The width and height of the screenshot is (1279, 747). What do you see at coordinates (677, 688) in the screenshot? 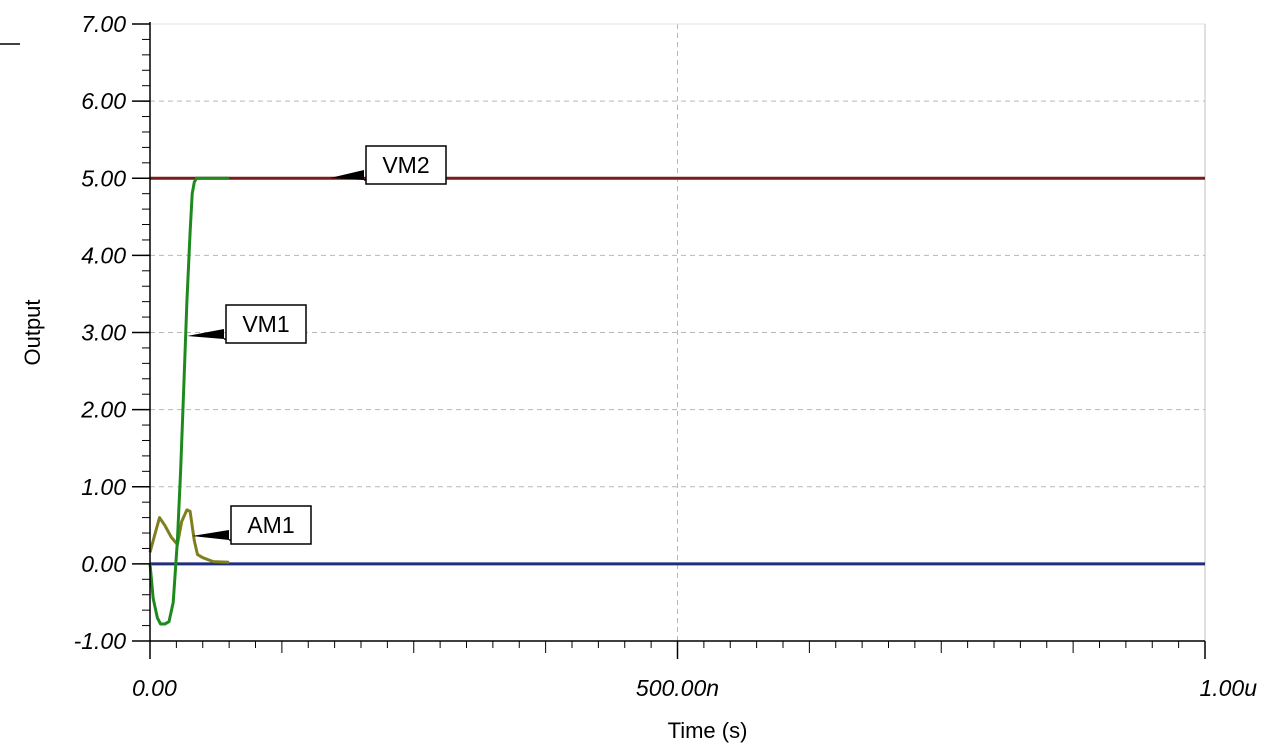
I see `x-tick-label: 500.00n` at bounding box center [677, 688].